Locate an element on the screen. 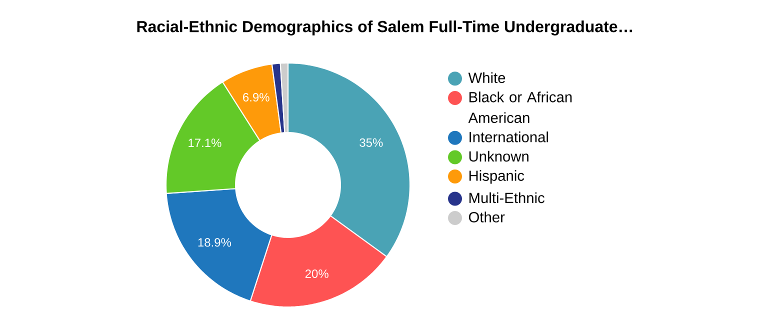  data-label: 18.9% is located at coordinates (215, 242).